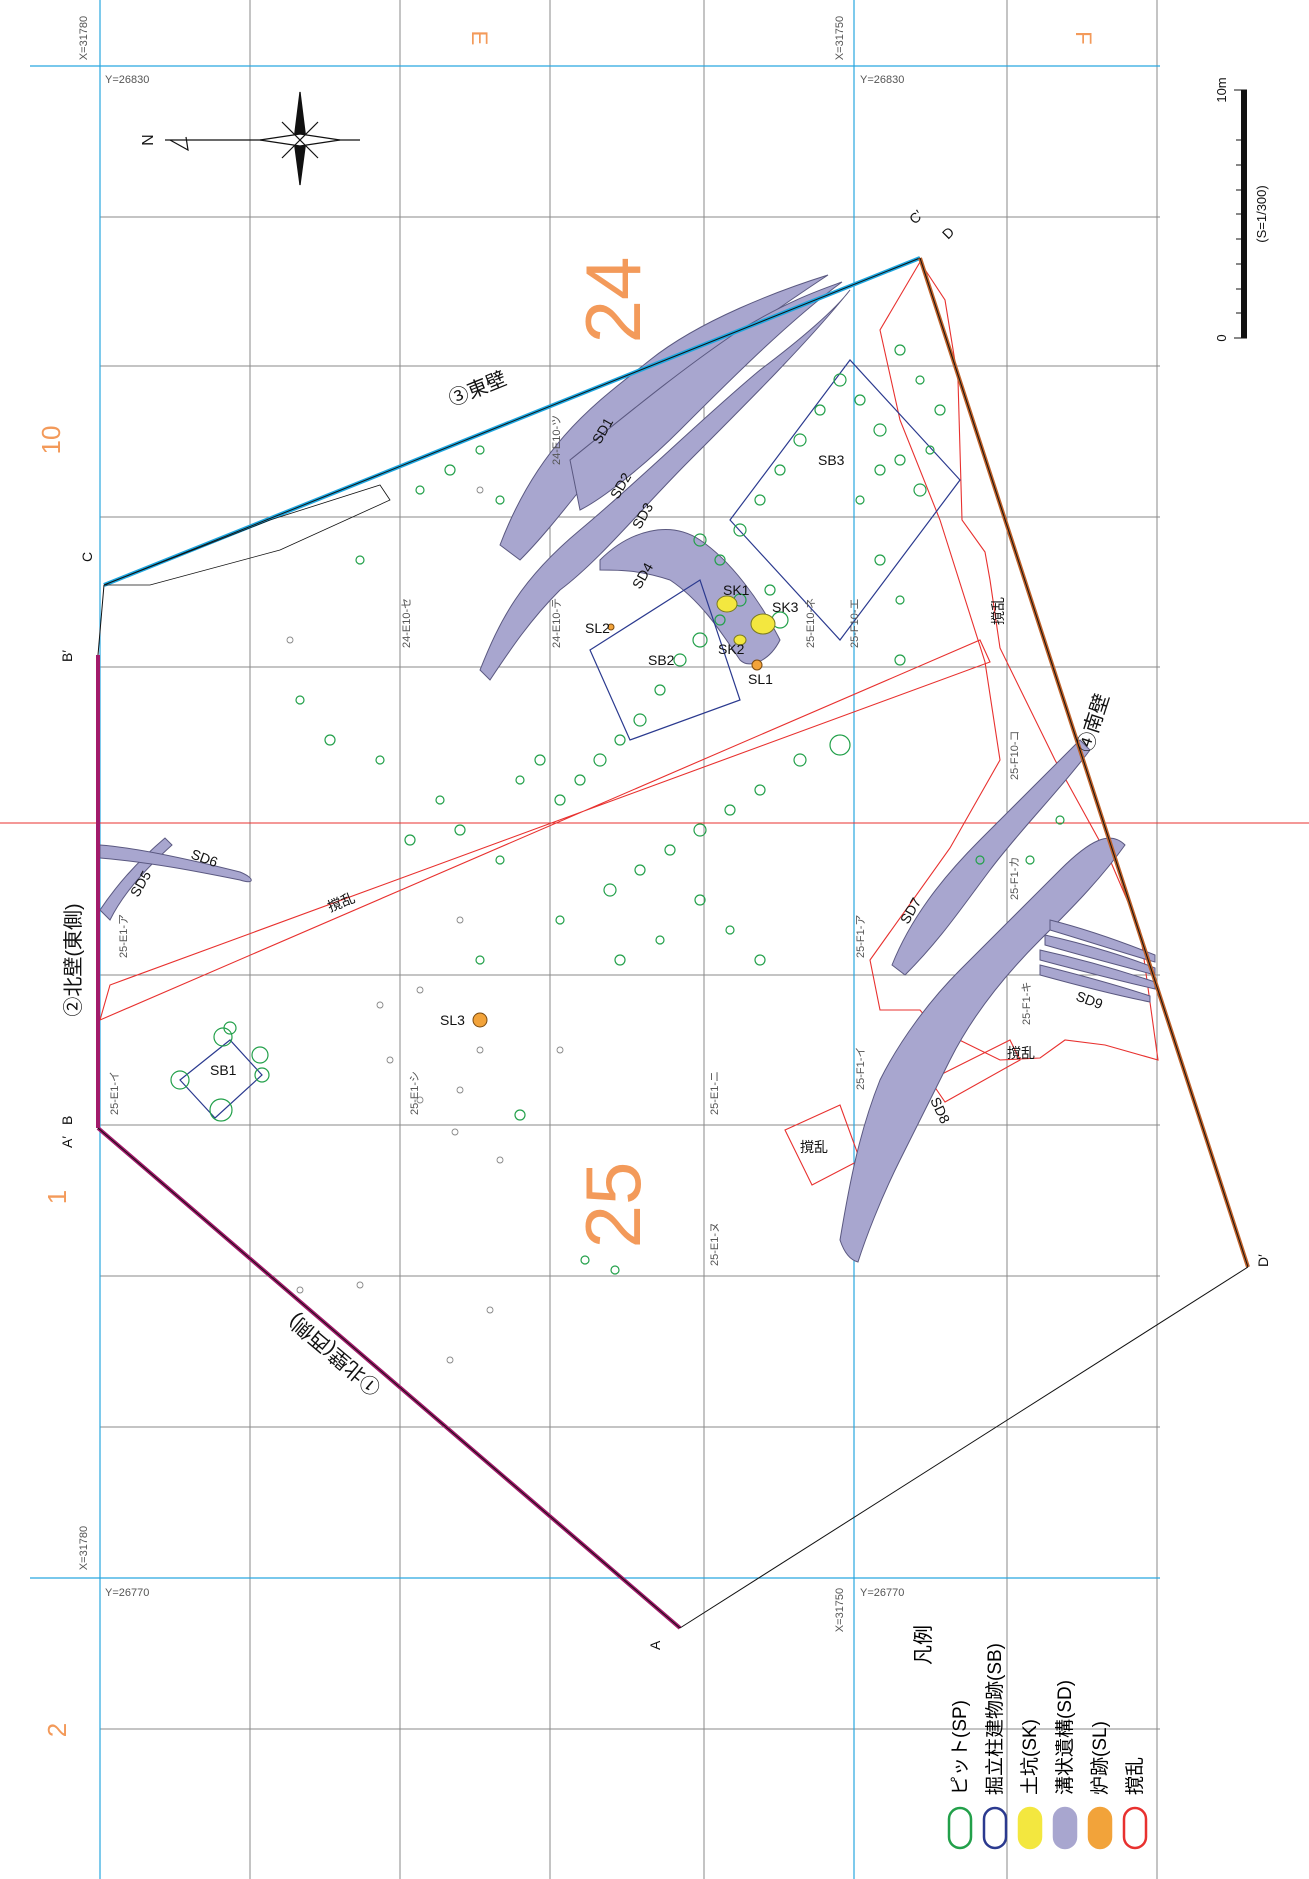 This screenshot has width=1309, height=1879. Describe the element at coordinates (1102, 941) in the screenshot. I see `ditch-sd9-a` at that location.